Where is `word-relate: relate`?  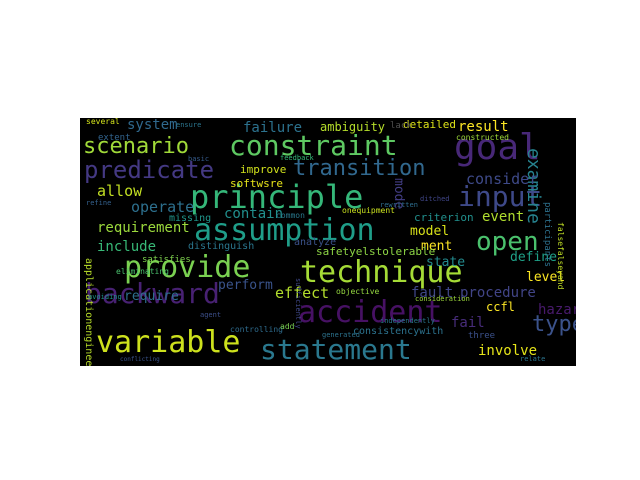 word-relate: relate is located at coordinates (533, 359).